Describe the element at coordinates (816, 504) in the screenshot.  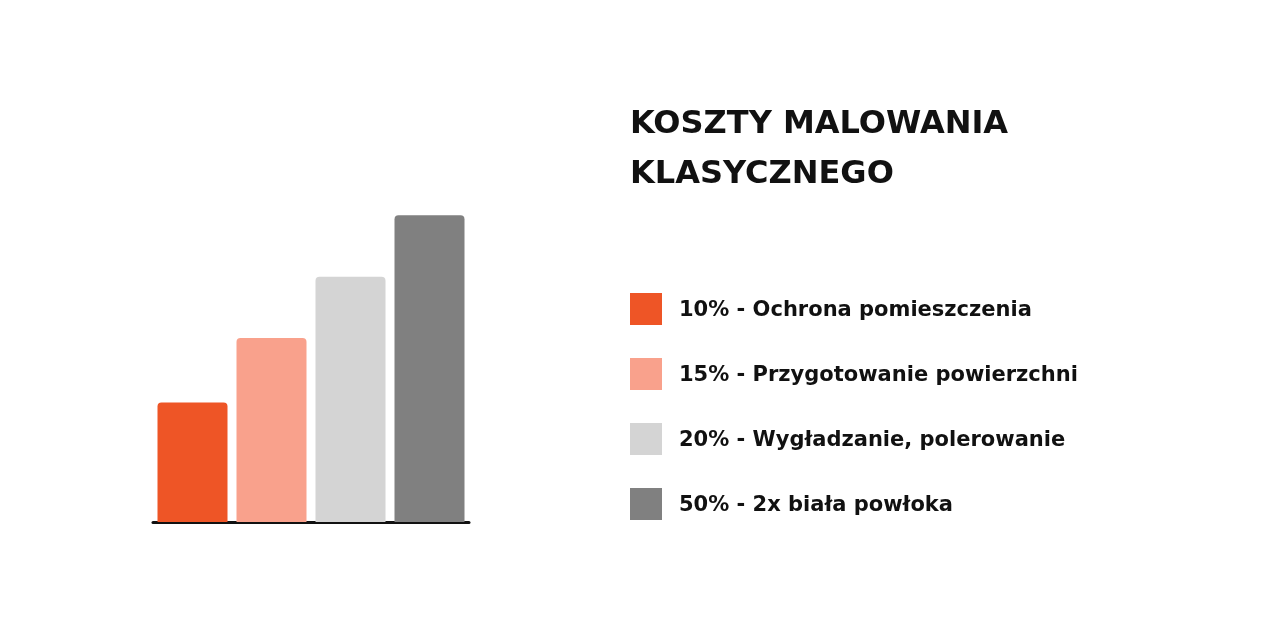
I see `legend-label: 50% - 2x biała powłoka` at that location.